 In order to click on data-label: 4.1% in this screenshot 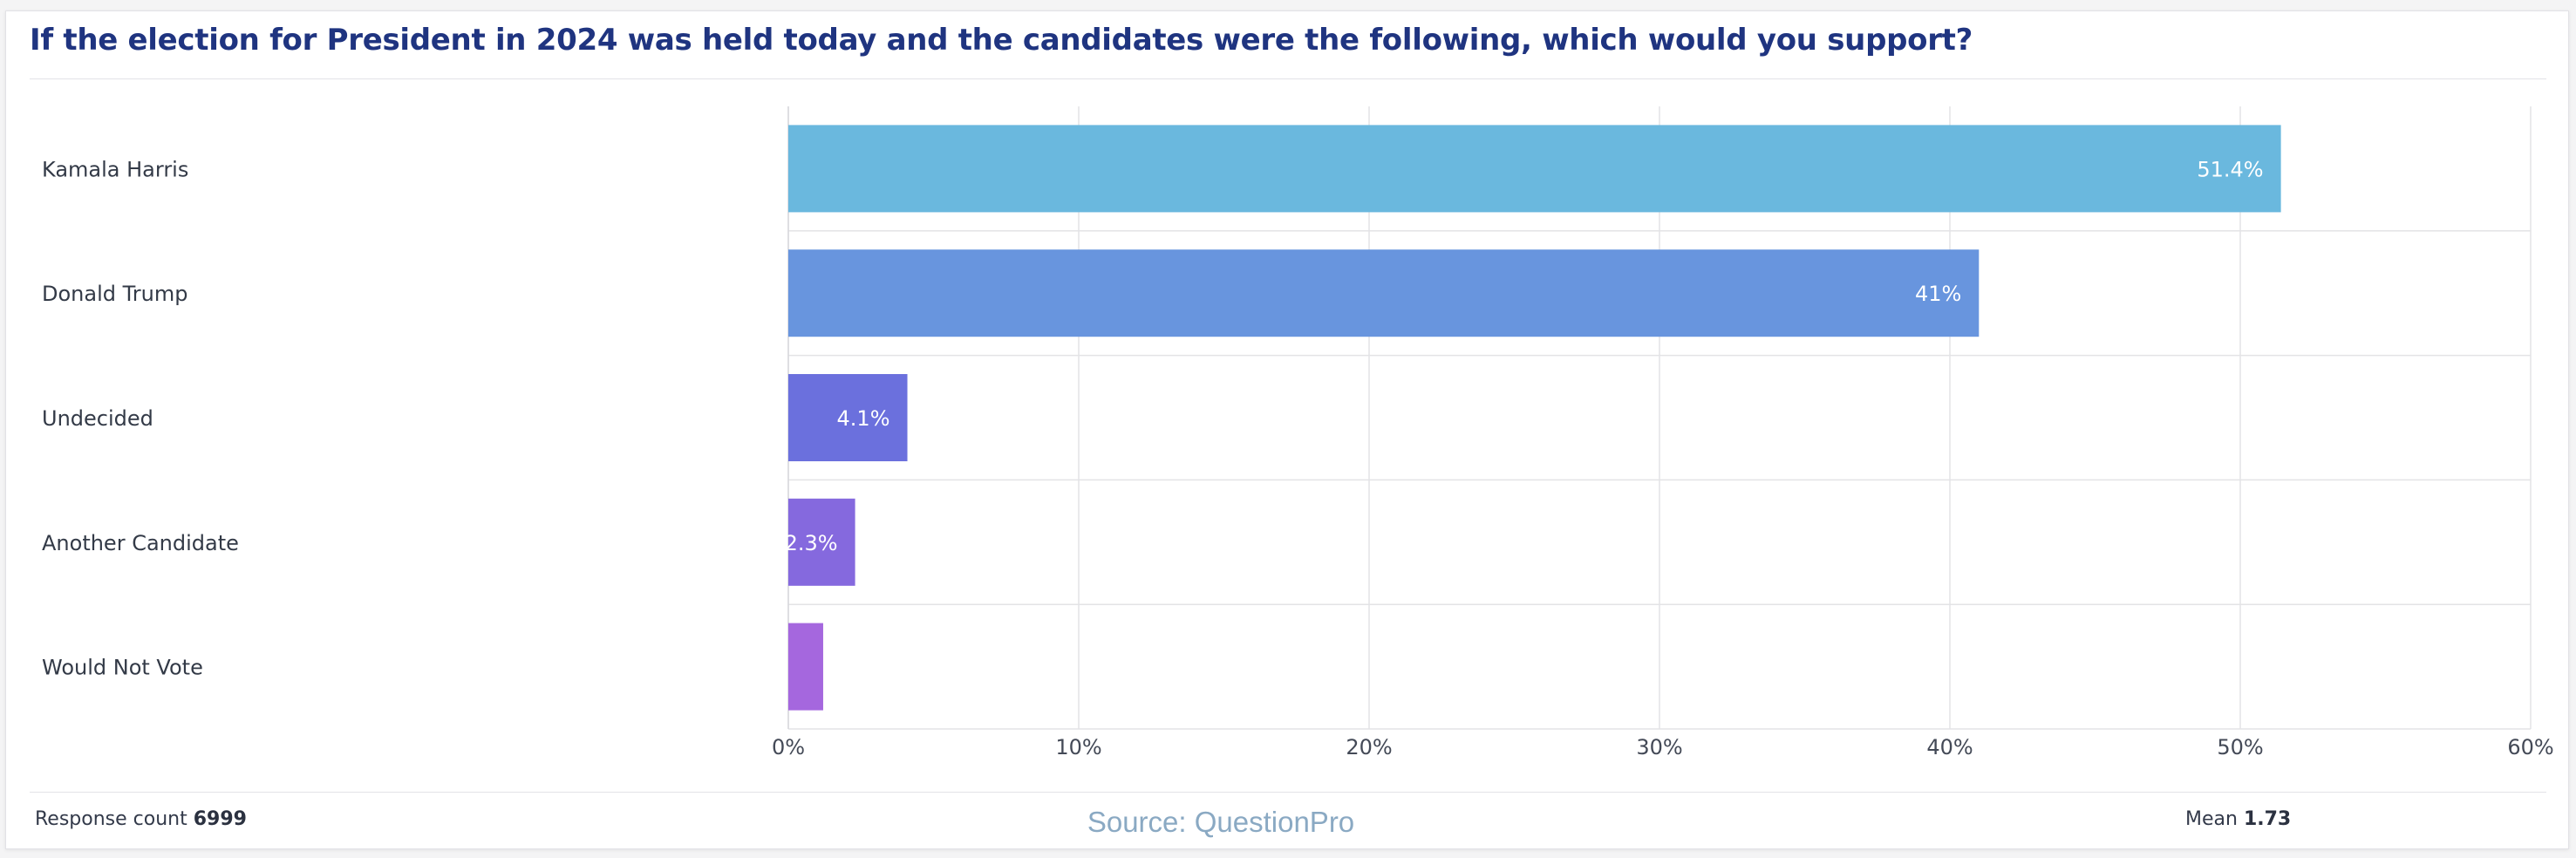, I will do `click(864, 418)`.